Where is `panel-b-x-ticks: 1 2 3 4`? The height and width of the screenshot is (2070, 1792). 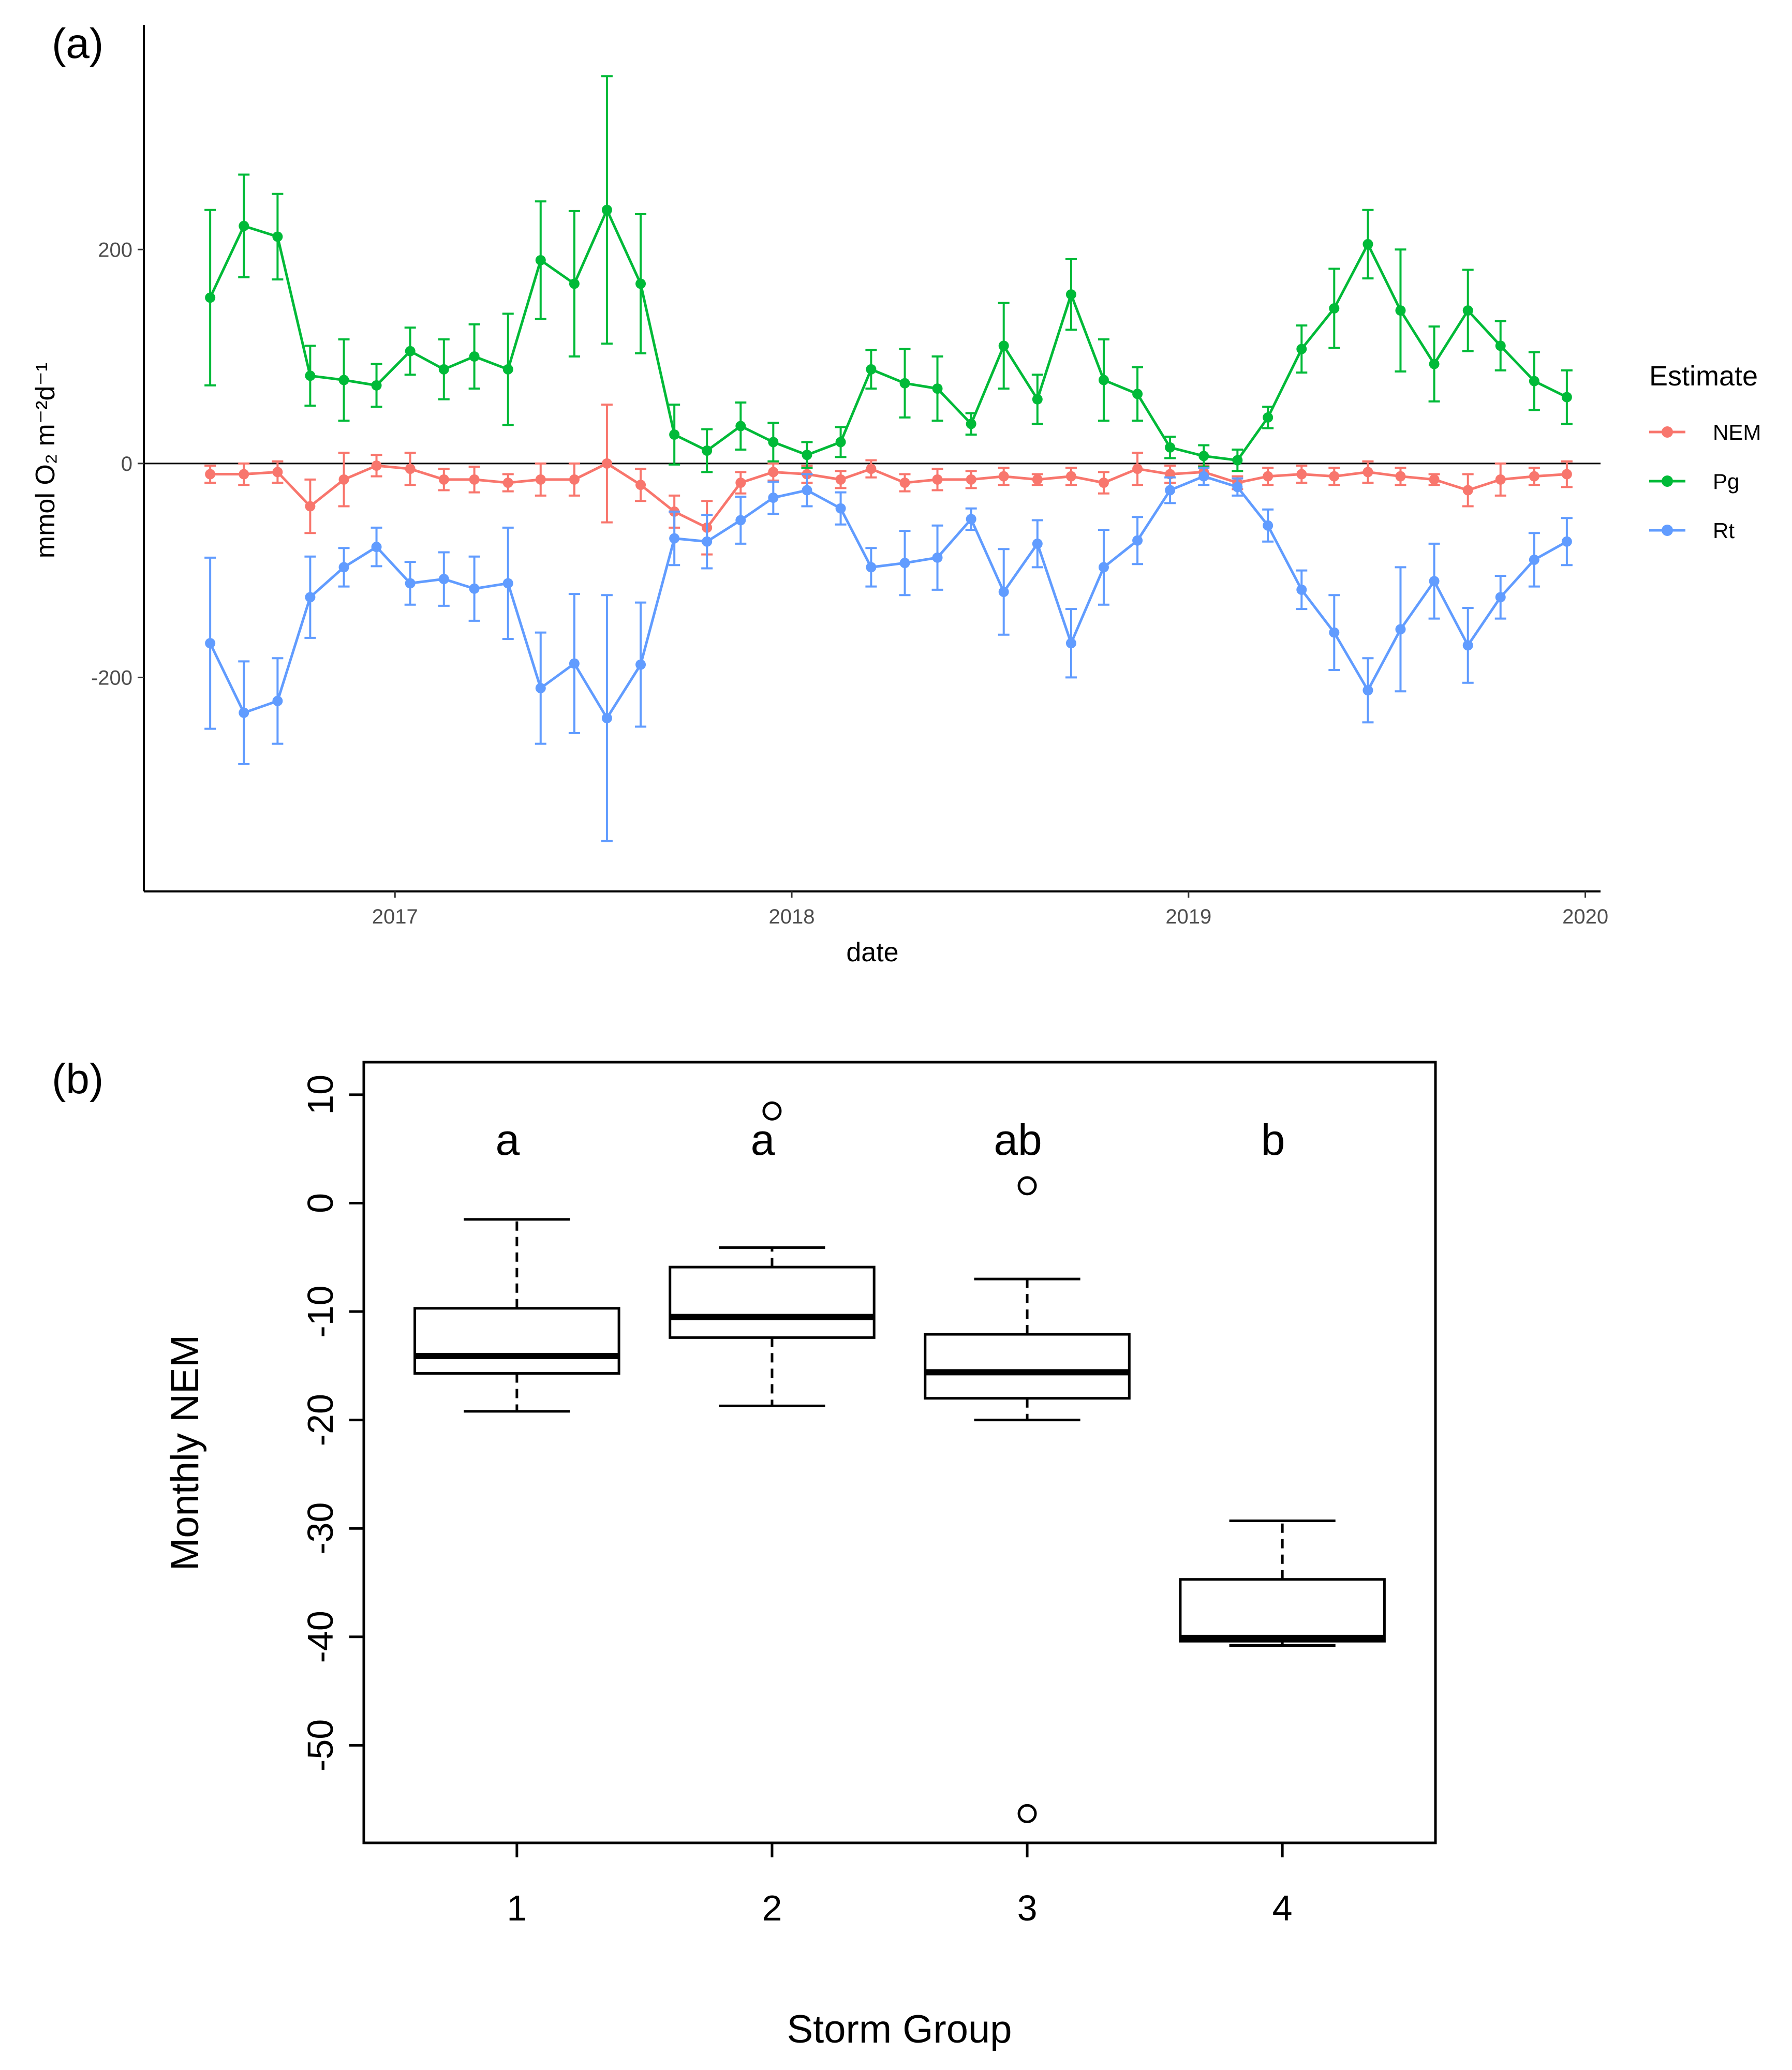 panel-b-x-ticks: 1 2 3 4 is located at coordinates (900, 1886).